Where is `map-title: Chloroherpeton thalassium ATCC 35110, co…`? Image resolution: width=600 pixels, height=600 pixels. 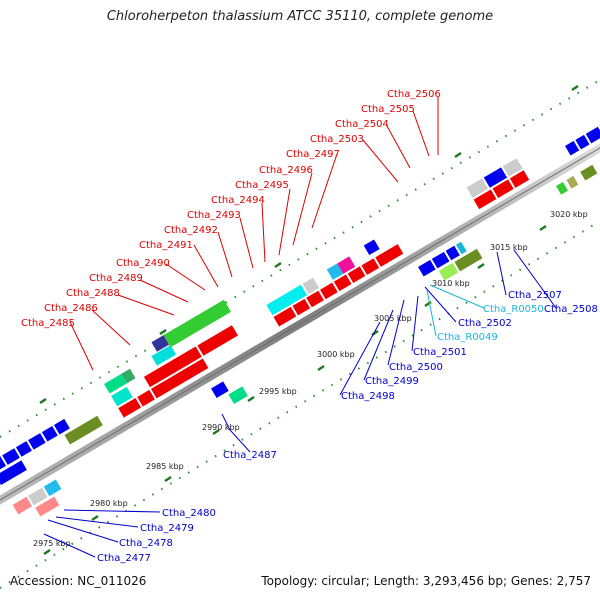
map-title: Chloroherpeton thalassium ATCC 35110, co… is located at coordinates (300, 16).